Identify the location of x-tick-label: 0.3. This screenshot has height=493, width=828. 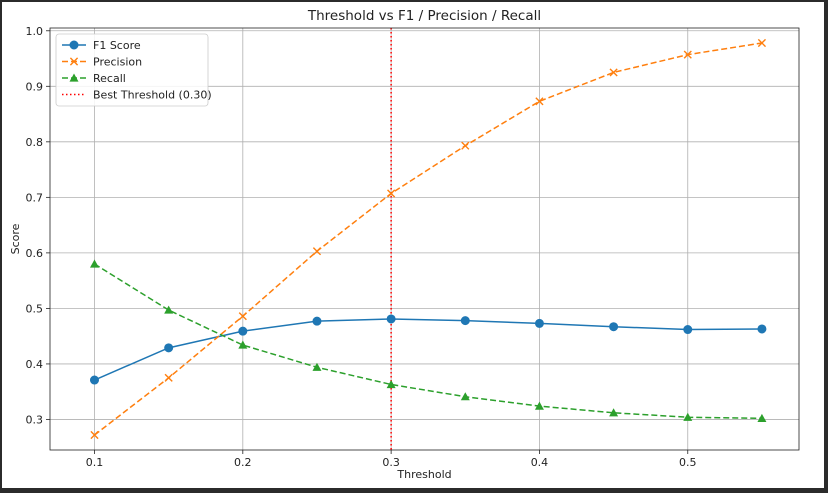
(391, 462).